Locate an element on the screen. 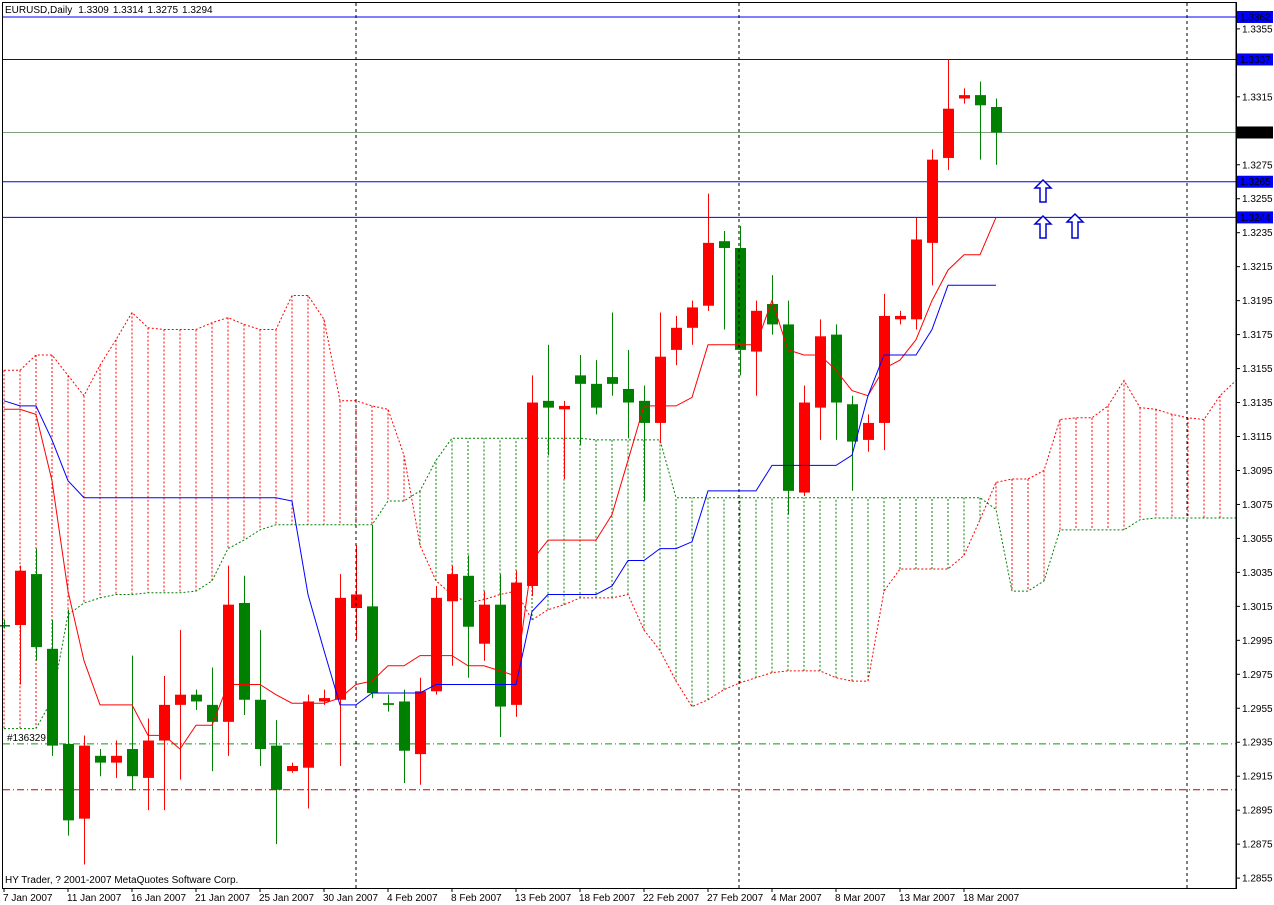 The width and height of the screenshot is (1274, 905). price-label: 1.3265 is located at coordinates (1255, 182).